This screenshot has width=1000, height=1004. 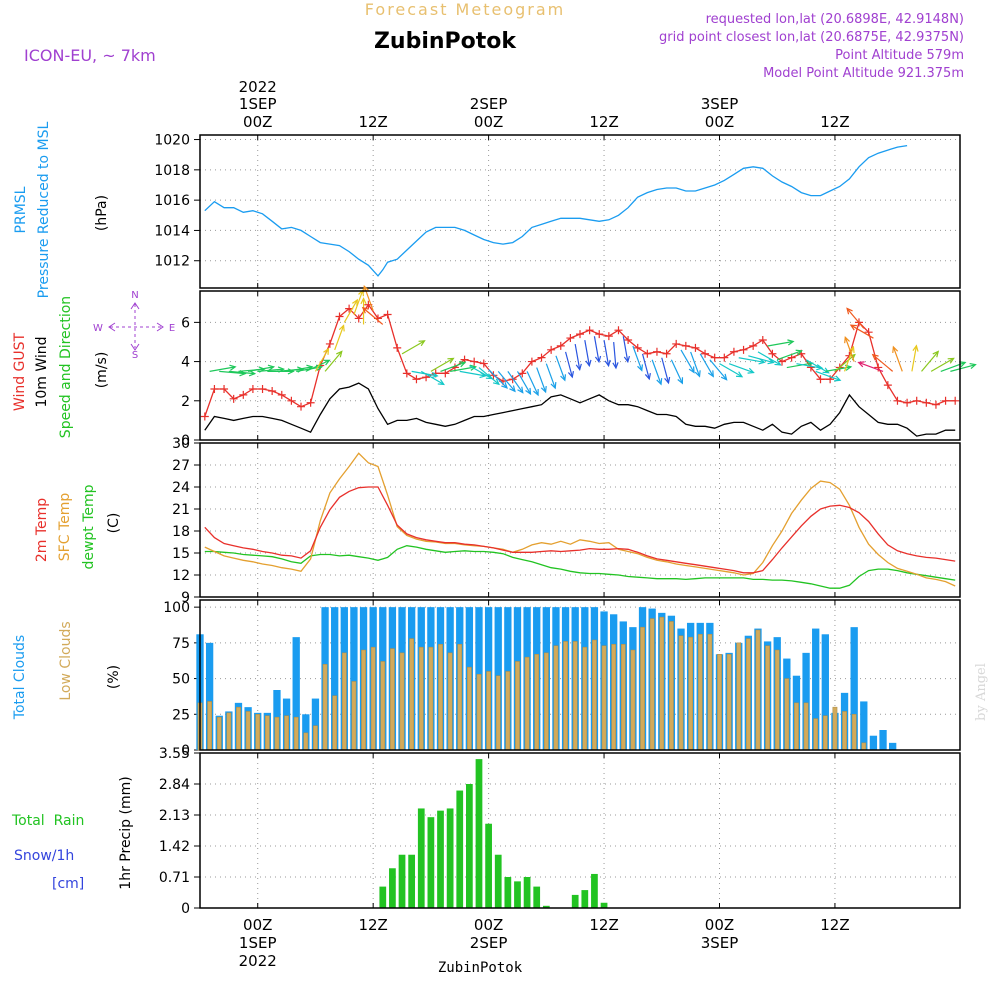 I want to click on wind-panel: 0 2 4 6, so click(x=579, y=366).